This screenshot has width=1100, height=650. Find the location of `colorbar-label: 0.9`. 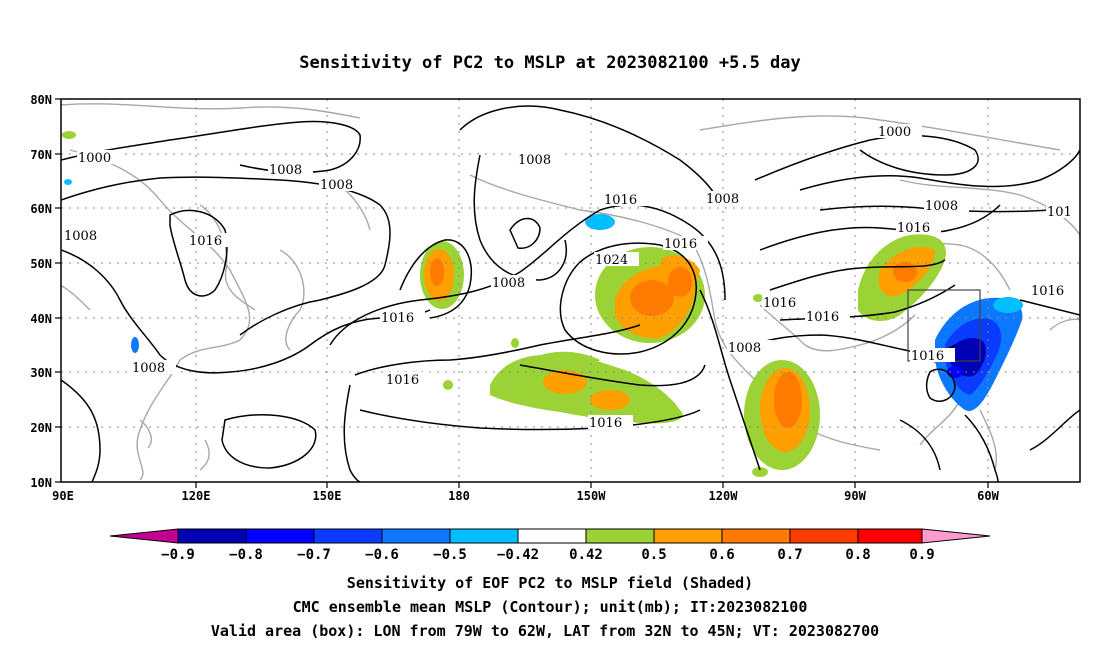

colorbar-label: 0.9 is located at coordinates (921, 555).